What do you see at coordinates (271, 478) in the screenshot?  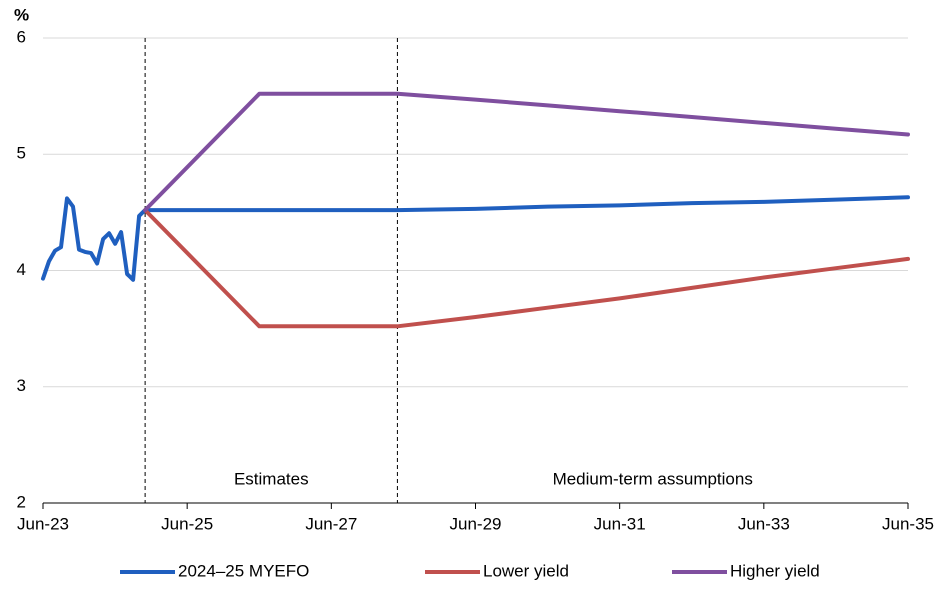 I see `region-label: Estimates` at bounding box center [271, 478].